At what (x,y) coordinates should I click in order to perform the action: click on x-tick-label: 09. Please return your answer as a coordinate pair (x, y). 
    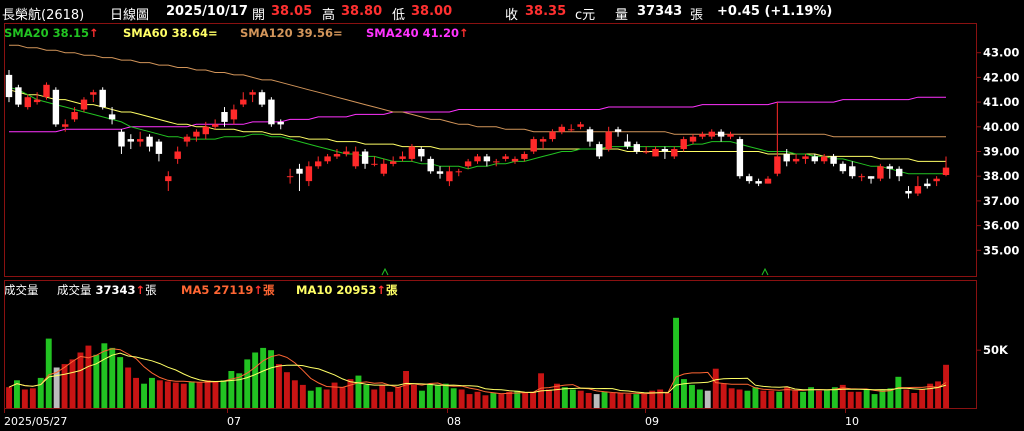
    Looking at the image, I should click on (652, 421).